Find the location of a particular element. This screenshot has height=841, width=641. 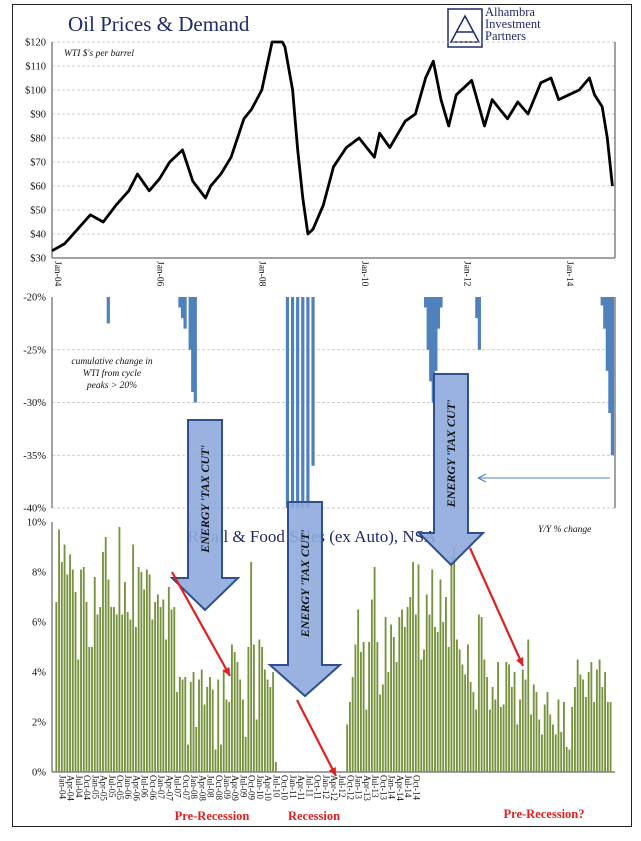

x-tick-label: Jan-05 is located at coordinates (95, 787).